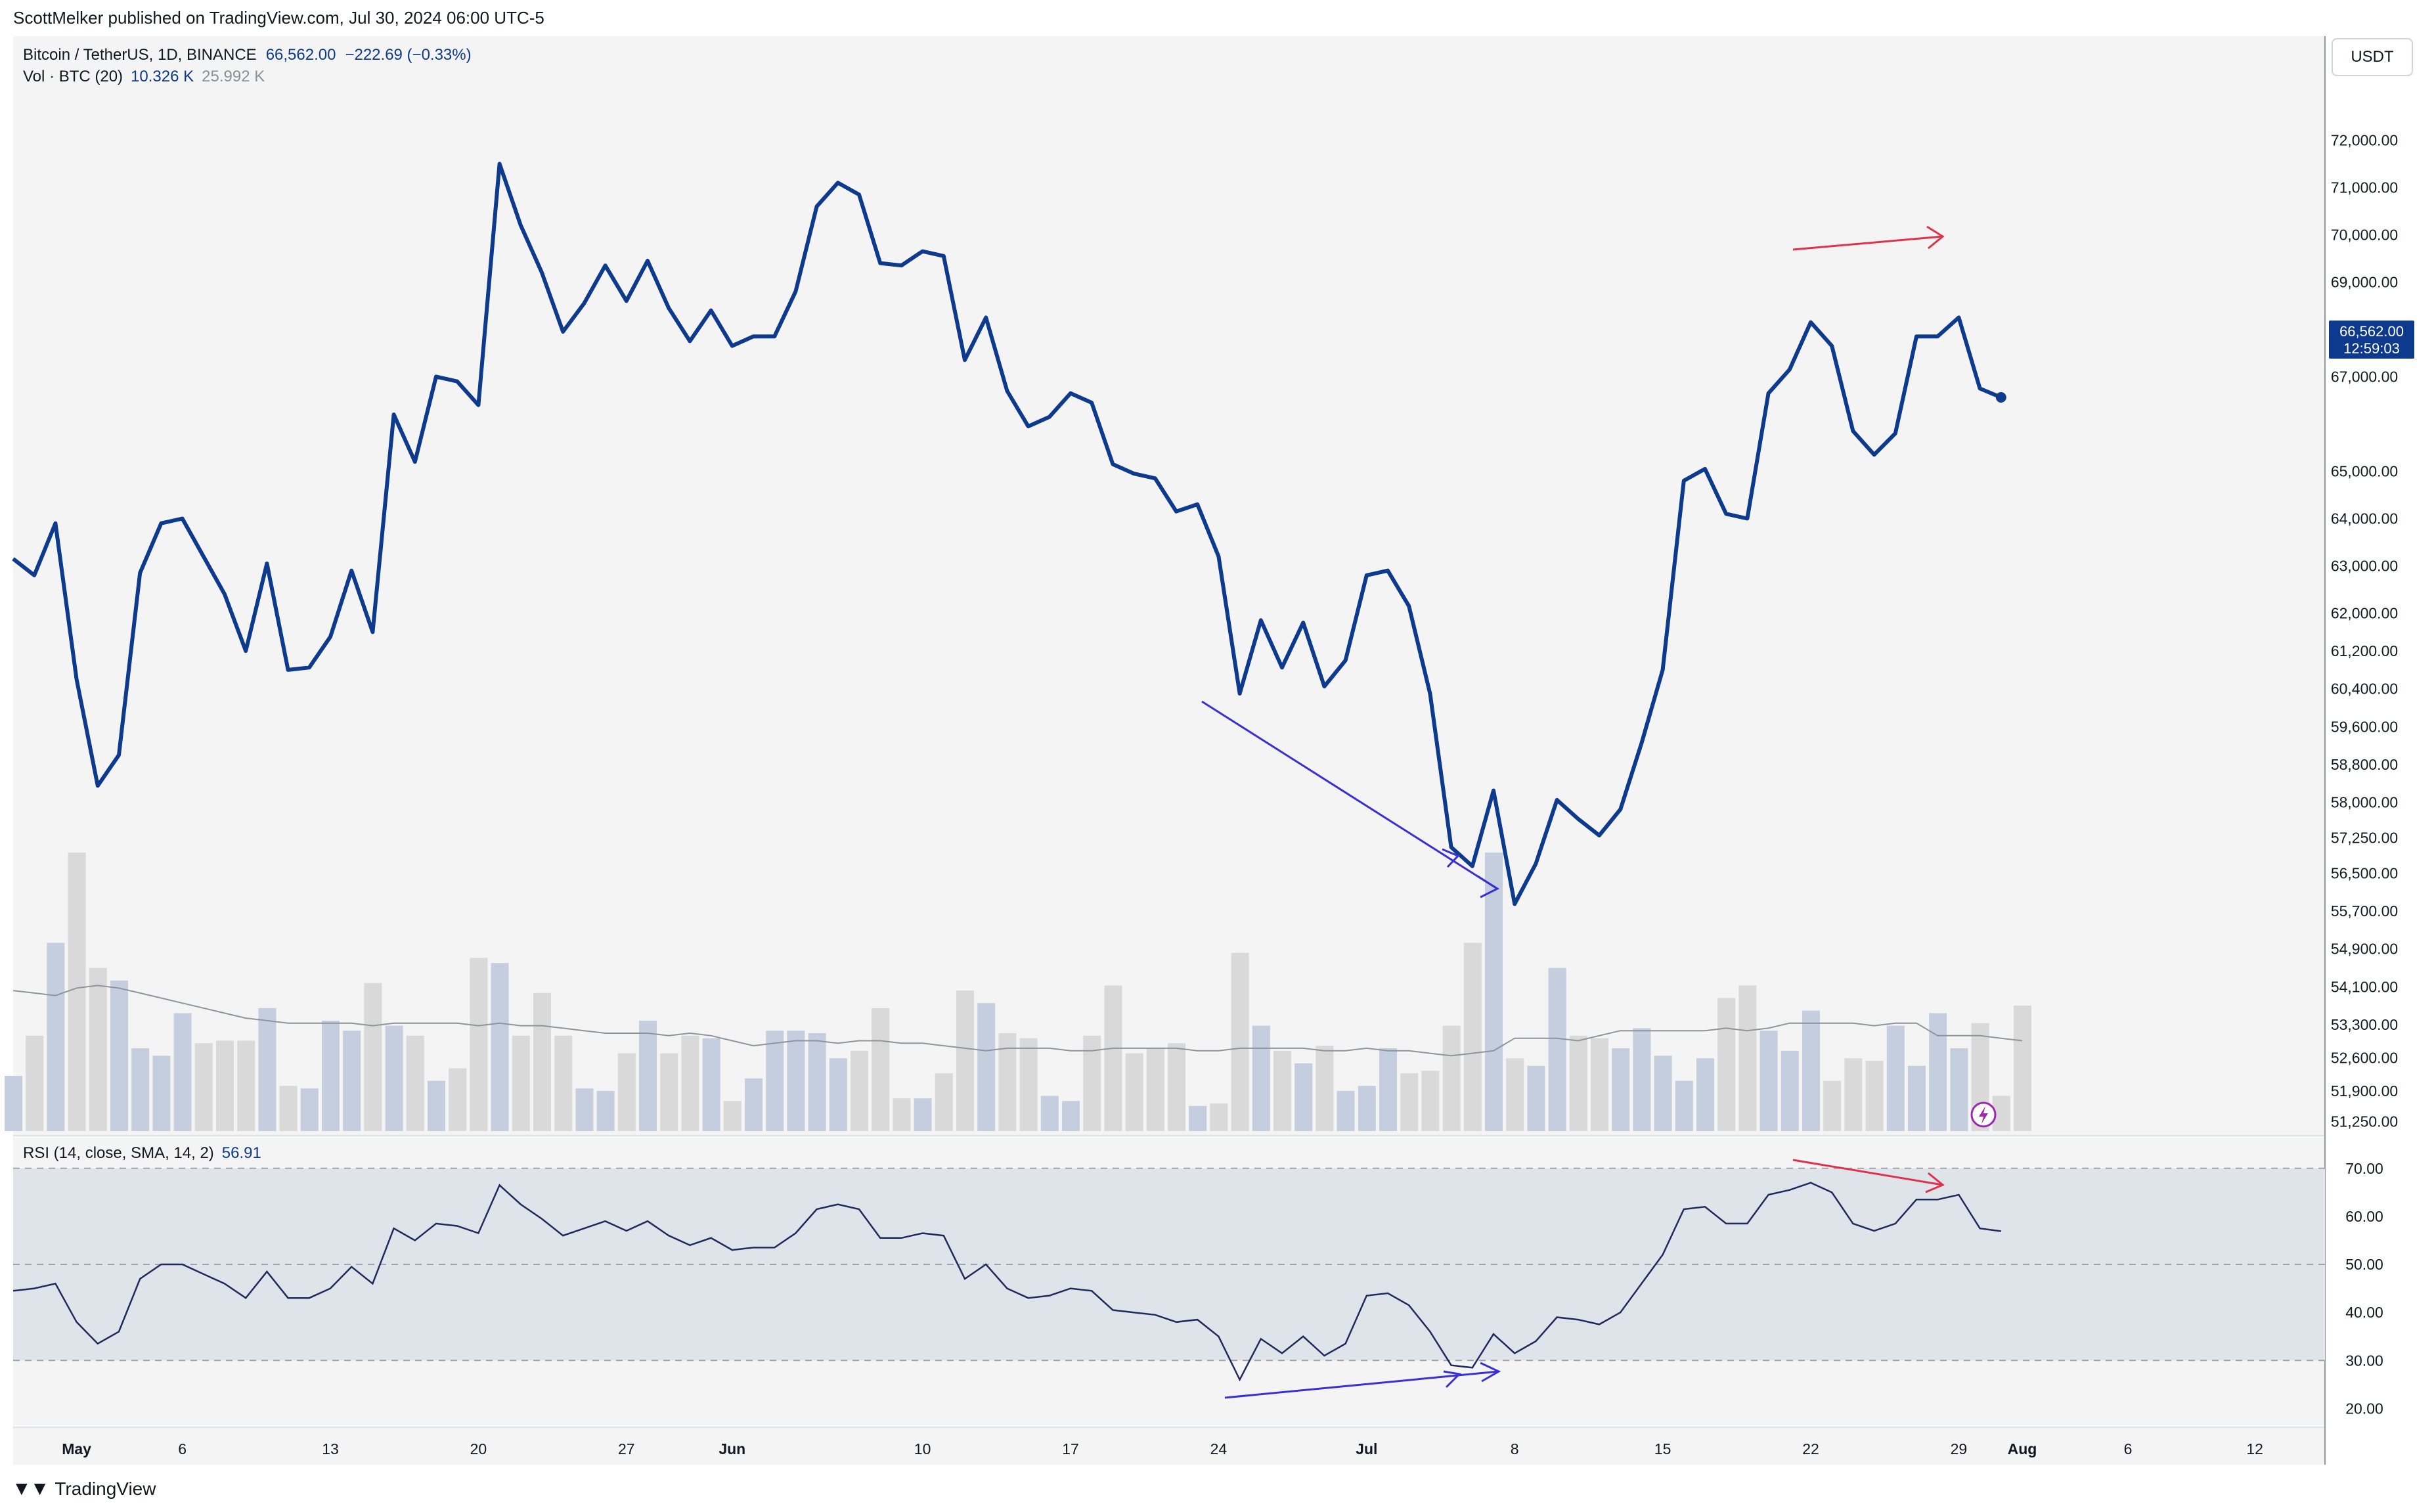  I want to click on price-tick-label: 53,300.00, so click(2364, 1024).